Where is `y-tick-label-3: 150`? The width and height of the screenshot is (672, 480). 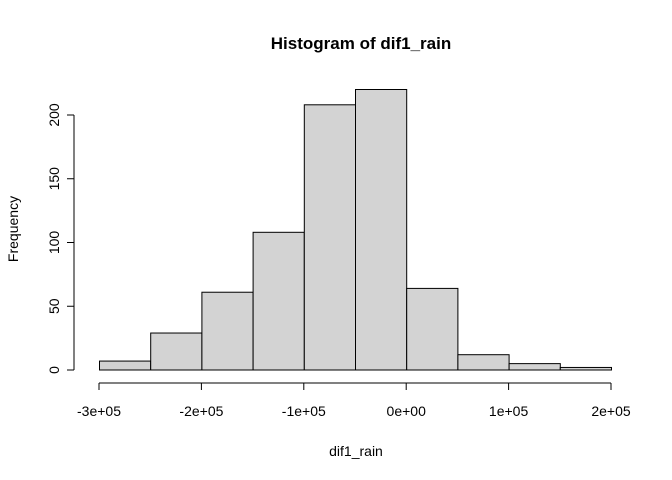
y-tick-label-3: 150 is located at coordinates (54, 179).